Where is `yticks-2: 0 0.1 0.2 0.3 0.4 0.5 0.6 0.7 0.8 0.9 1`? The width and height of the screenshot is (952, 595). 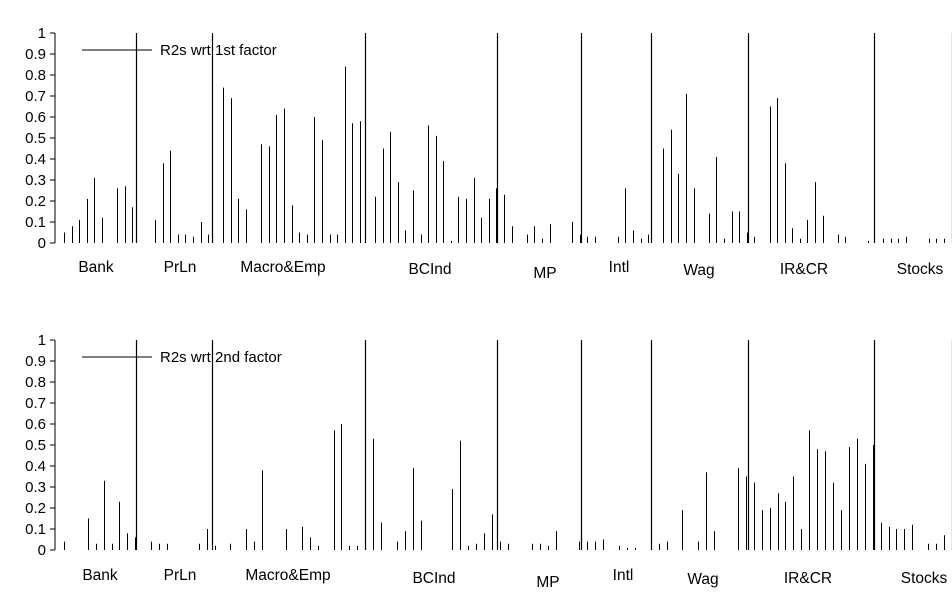 yticks-2: 0 0.1 0.2 0.3 0.4 0.5 0.6 0.7 0.8 0.9 1 is located at coordinates (40, 445).